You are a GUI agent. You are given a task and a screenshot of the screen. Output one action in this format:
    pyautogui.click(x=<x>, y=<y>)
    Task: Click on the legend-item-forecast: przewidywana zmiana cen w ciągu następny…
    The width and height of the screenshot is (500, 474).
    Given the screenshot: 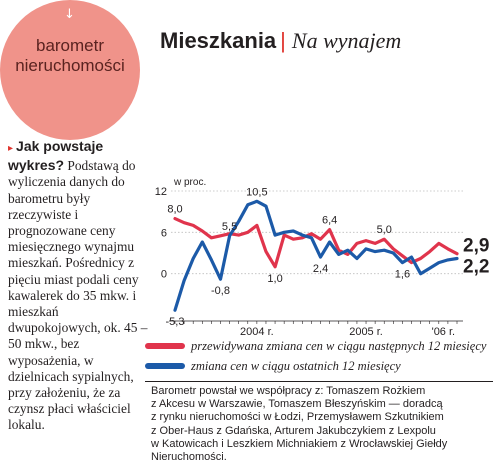 What is the action you would take?
    pyautogui.click(x=320, y=346)
    